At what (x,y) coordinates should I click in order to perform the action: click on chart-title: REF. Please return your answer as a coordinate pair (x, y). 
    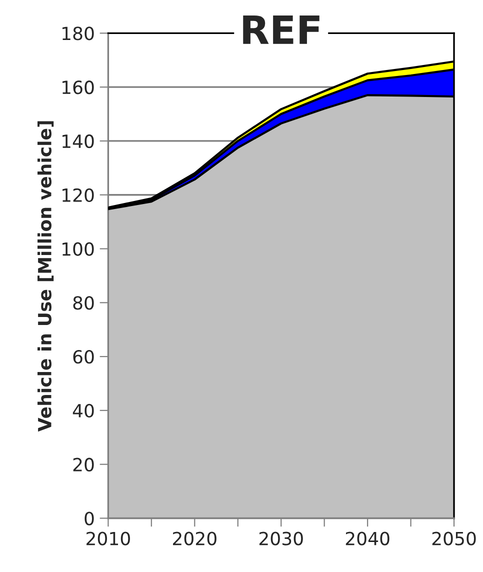
    Looking at the image, I should click on (281, 30).